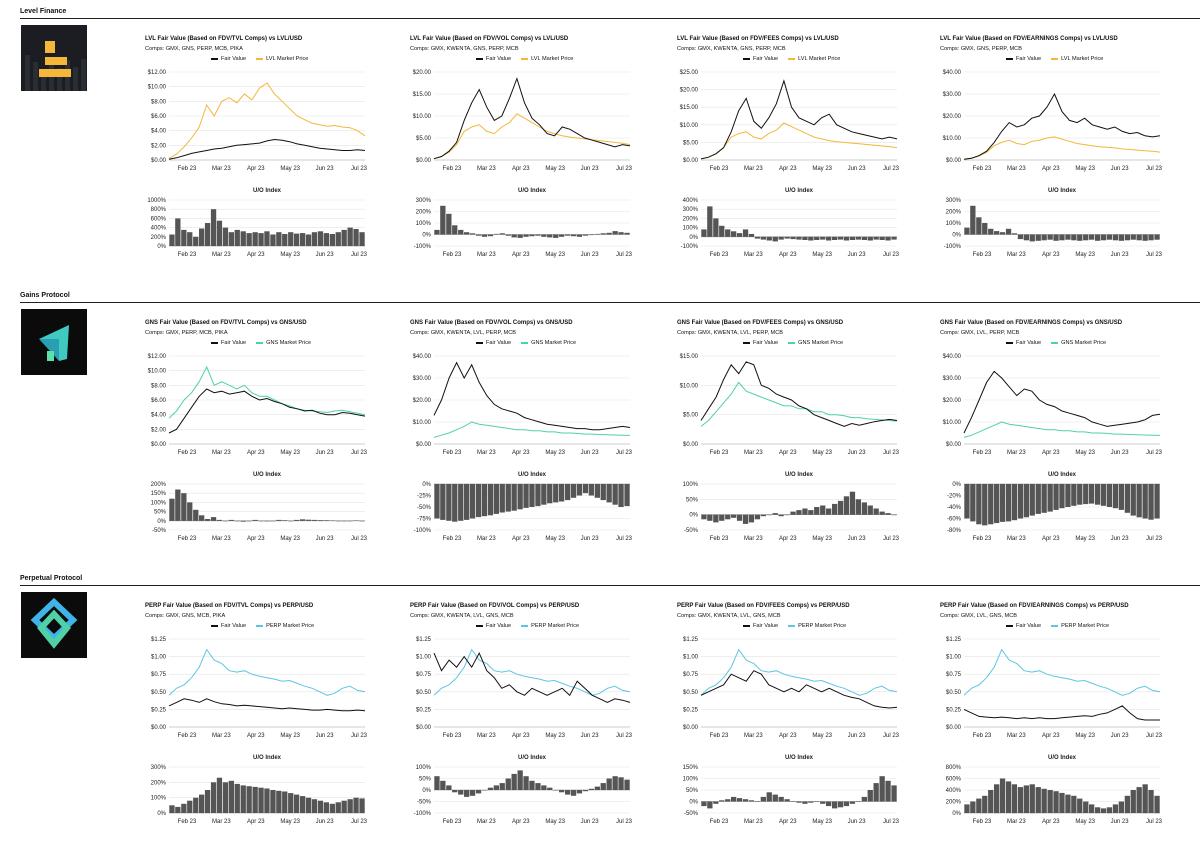 This screenshot has height=863, width=1200. I want to click on y-tick-label: $0.25, so click(159, 710).